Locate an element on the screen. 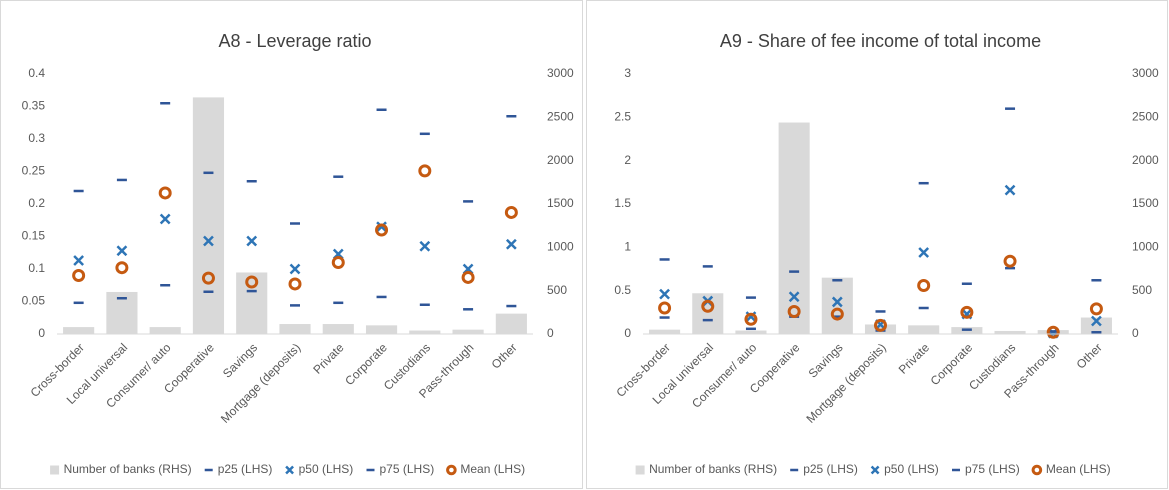  y-tick-label: 0.4 is located at coordinates (36, 73).